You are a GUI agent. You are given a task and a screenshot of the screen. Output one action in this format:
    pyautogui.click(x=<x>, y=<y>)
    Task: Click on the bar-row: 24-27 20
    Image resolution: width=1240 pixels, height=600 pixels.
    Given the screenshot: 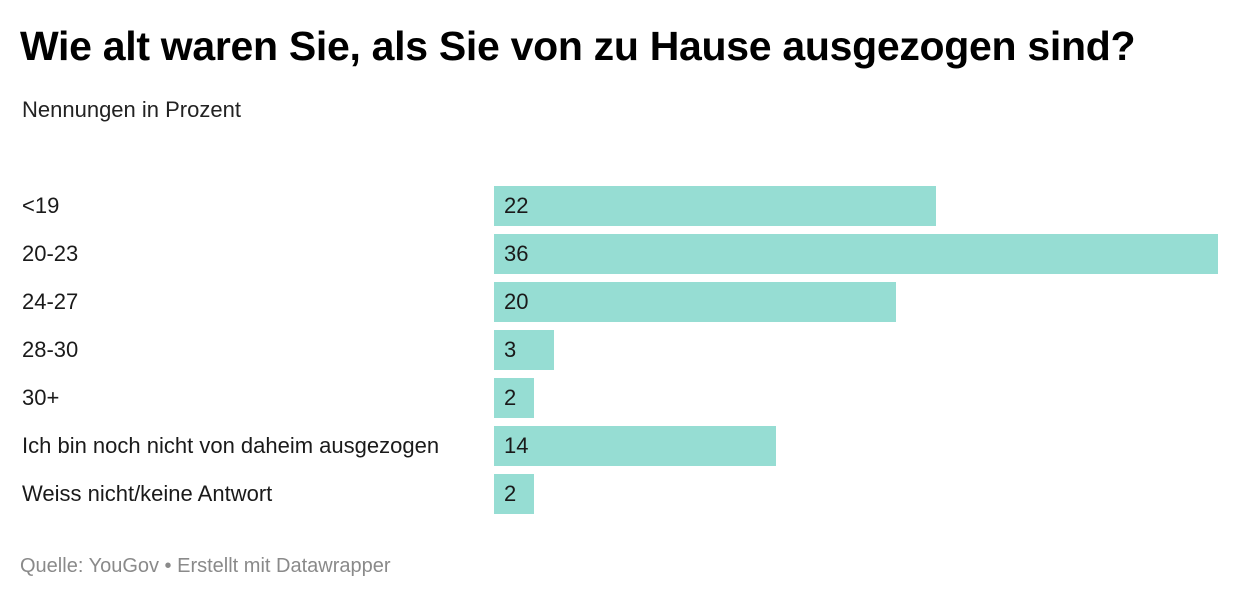 What is the action you would take?
    pyautogui.click(x=620, y=302)
    